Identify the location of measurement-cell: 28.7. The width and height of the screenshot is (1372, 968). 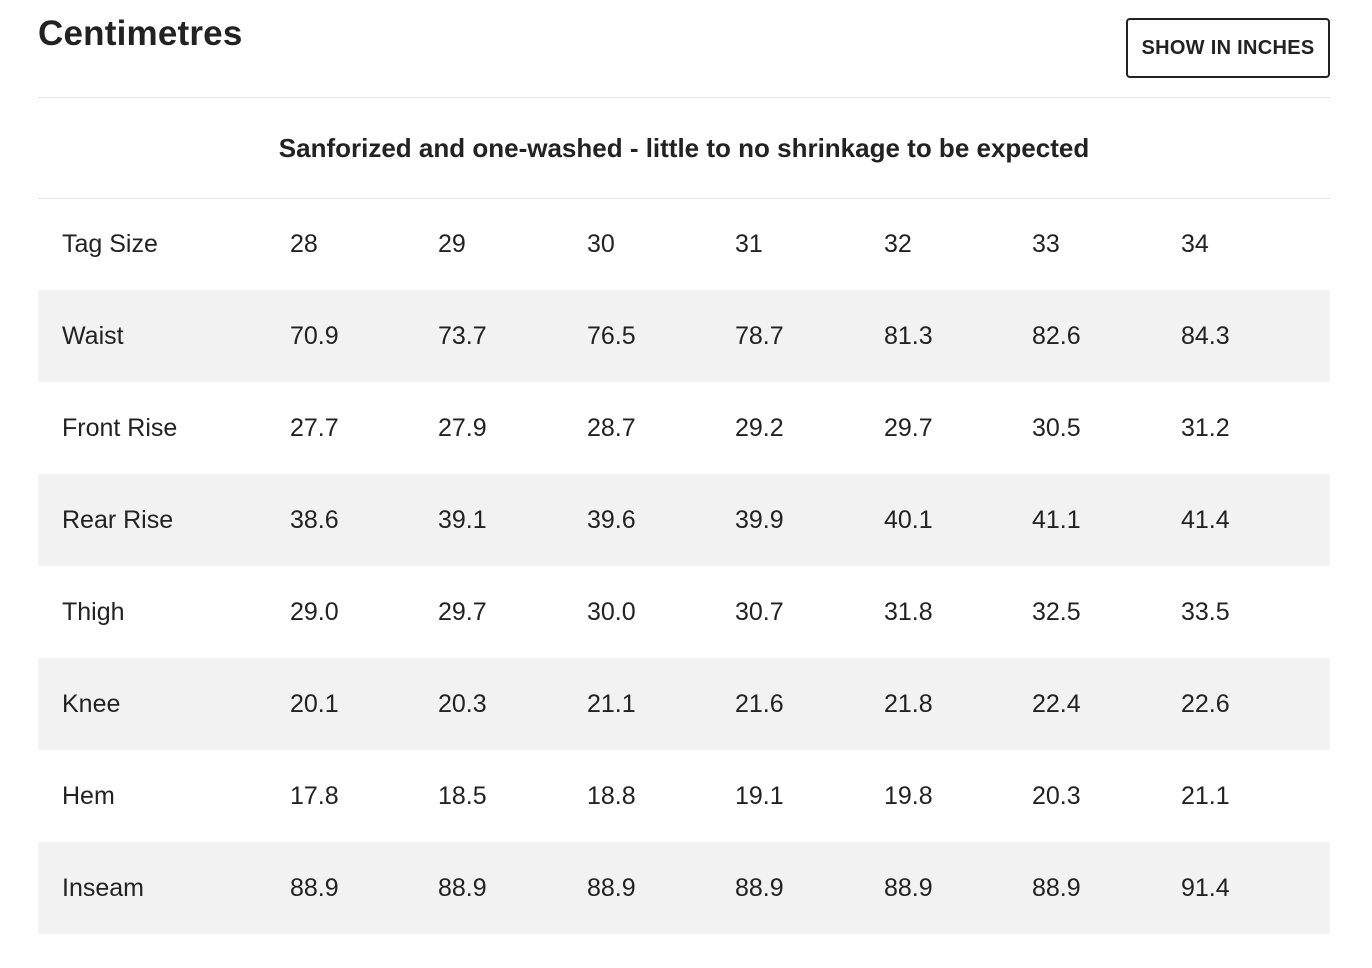
(661, 428).